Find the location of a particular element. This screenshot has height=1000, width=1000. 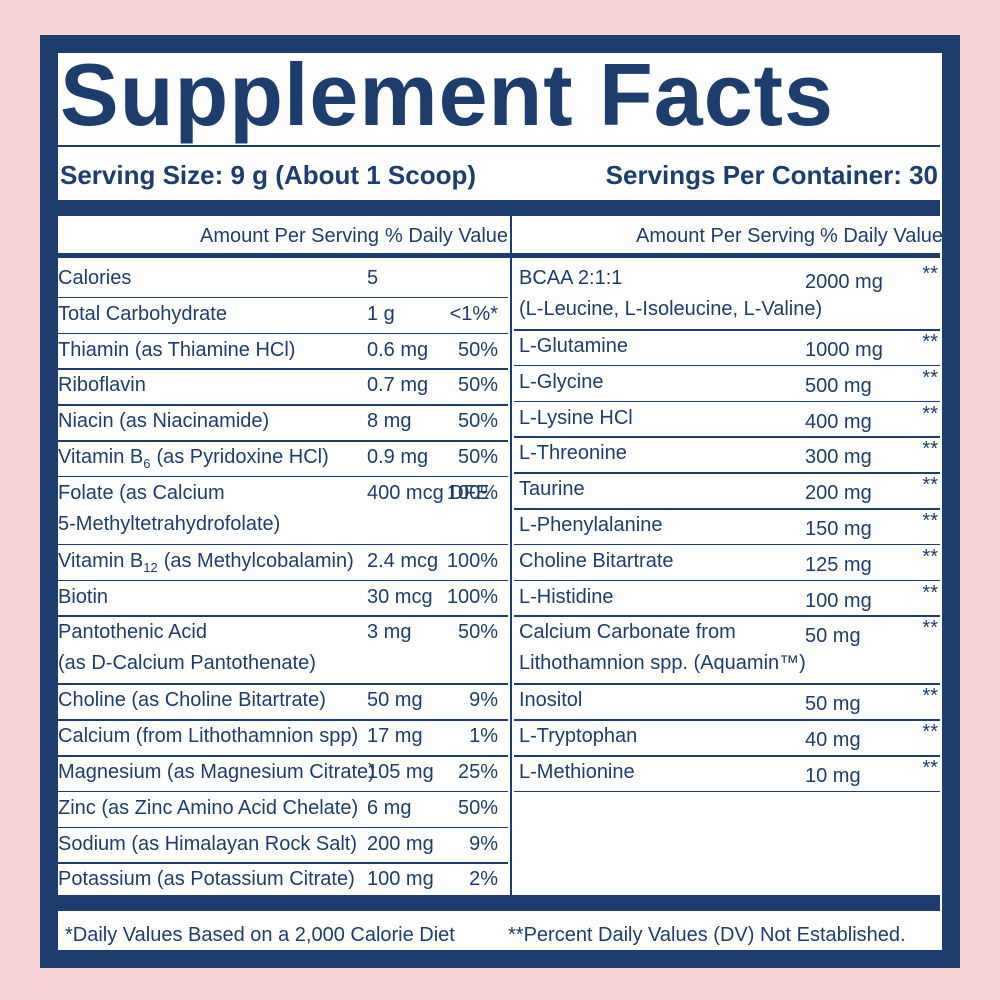

name-text: L-Glutamine is located at coordinates (573, 346).